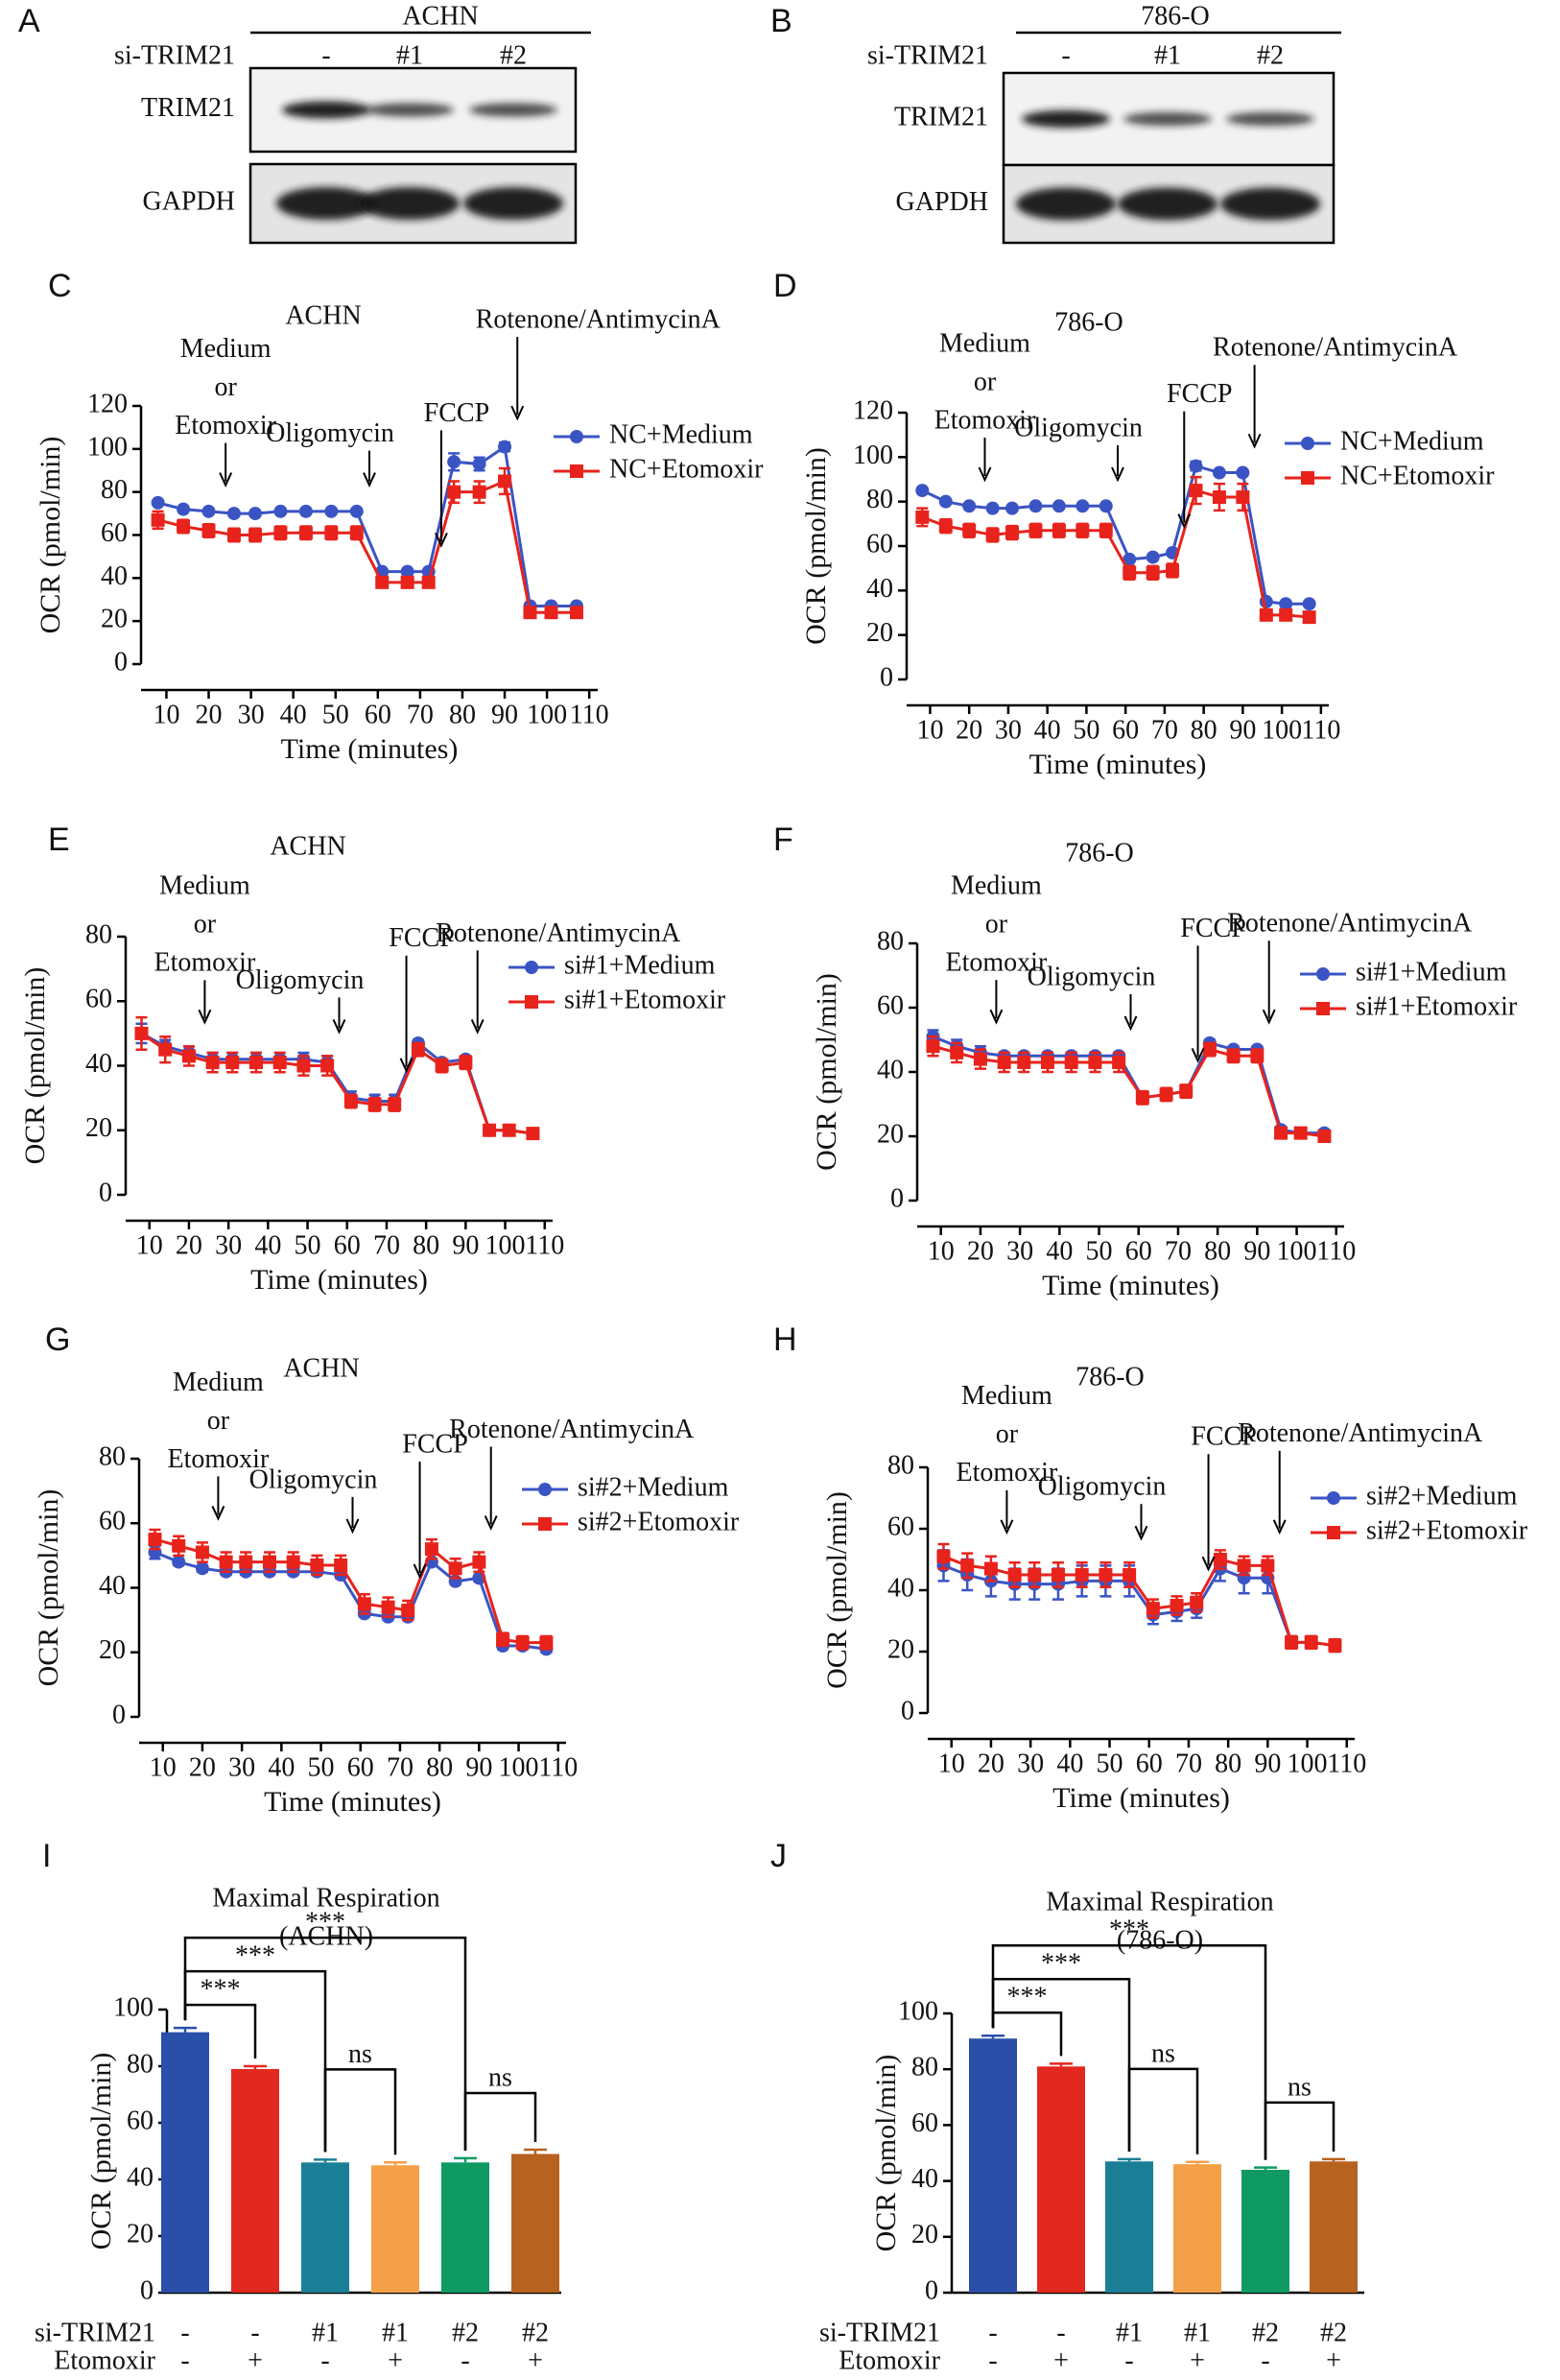 The image size is (1560, 2380). I want to click on legend-label: NC+Etomoxir, so click(686, 469).